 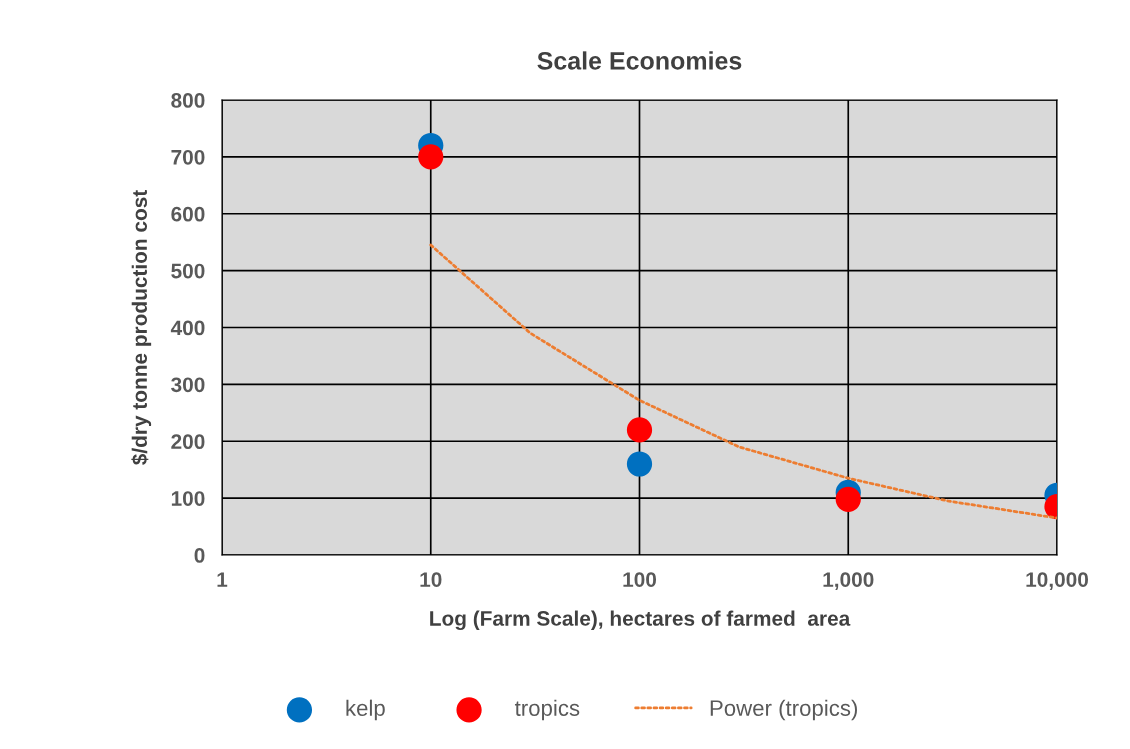 What do you see at coordinates (188, 214) in the screenshot?
I see `y-tick-label: 600` at bounding box center [188, 214].